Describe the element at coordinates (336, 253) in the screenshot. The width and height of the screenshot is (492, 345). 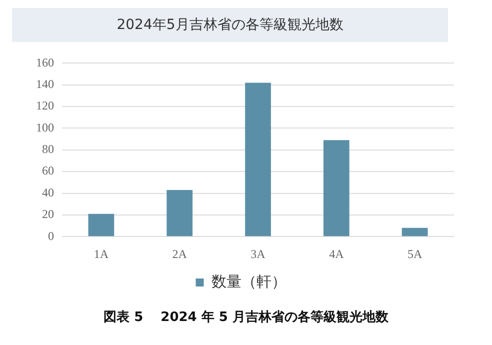
I see `x-tick-label: 4A` at that location.